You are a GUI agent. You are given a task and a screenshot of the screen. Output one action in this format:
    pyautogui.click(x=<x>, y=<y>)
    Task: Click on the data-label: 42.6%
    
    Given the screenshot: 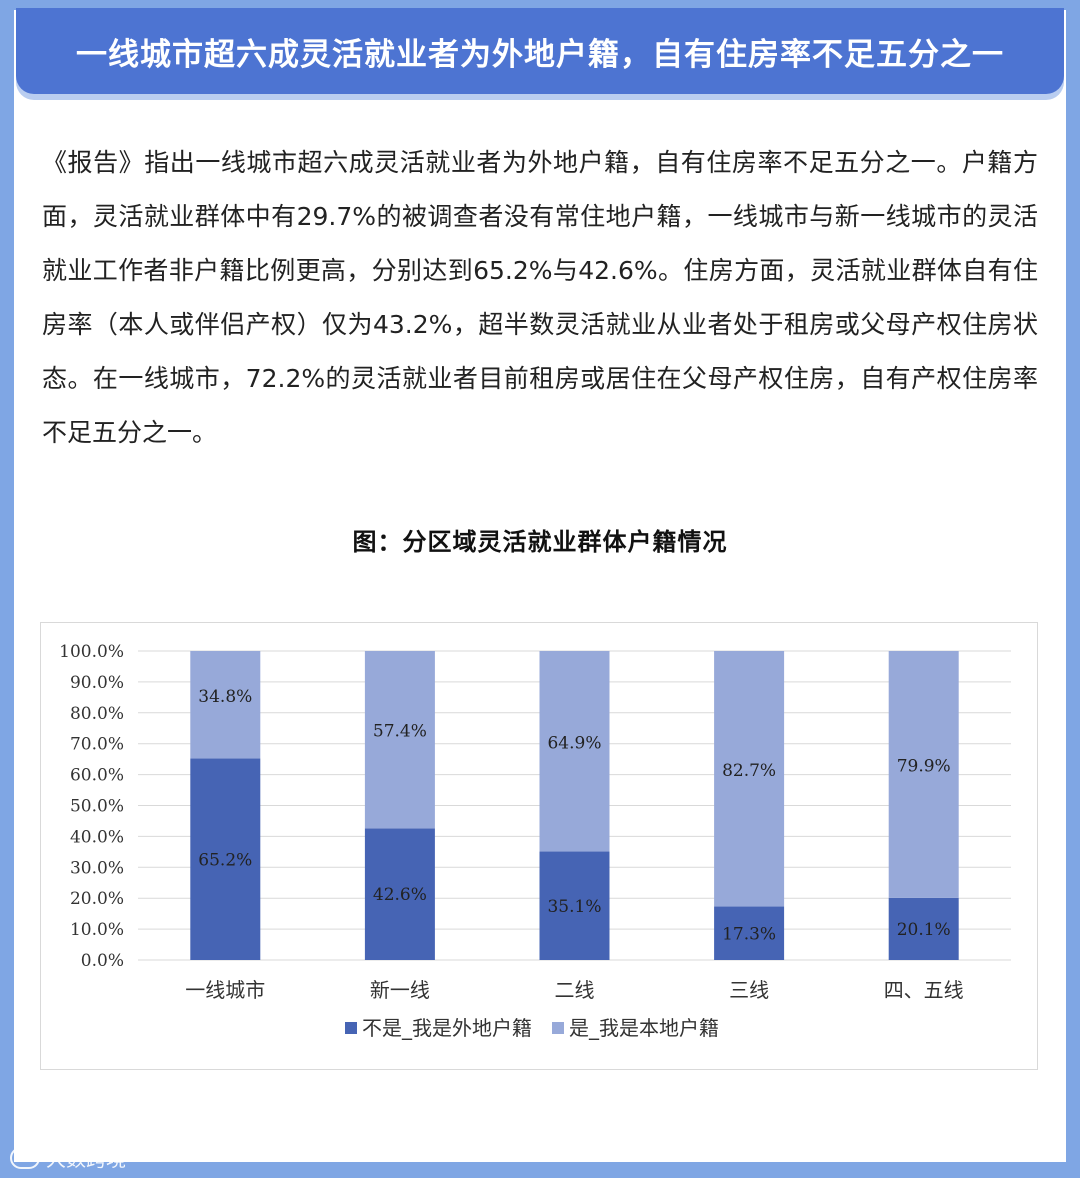 What is the action you would take?
    pyautogui.click(x=400, y=895)
    